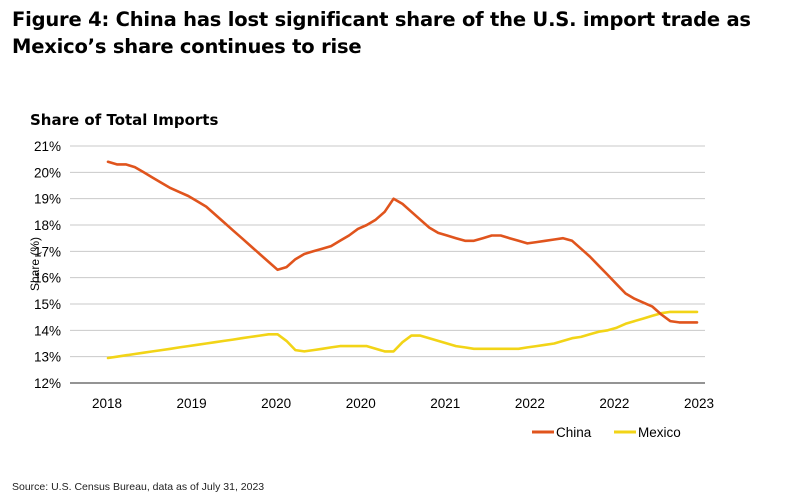 This screenshot has width=788, height=499. What do you see at coordinates (403, 403) in the screenshot?
I see `x-tick-labels: 2018 2019 2020 2020 2021 2022 2022 2023` at bounding box center [403, 403].